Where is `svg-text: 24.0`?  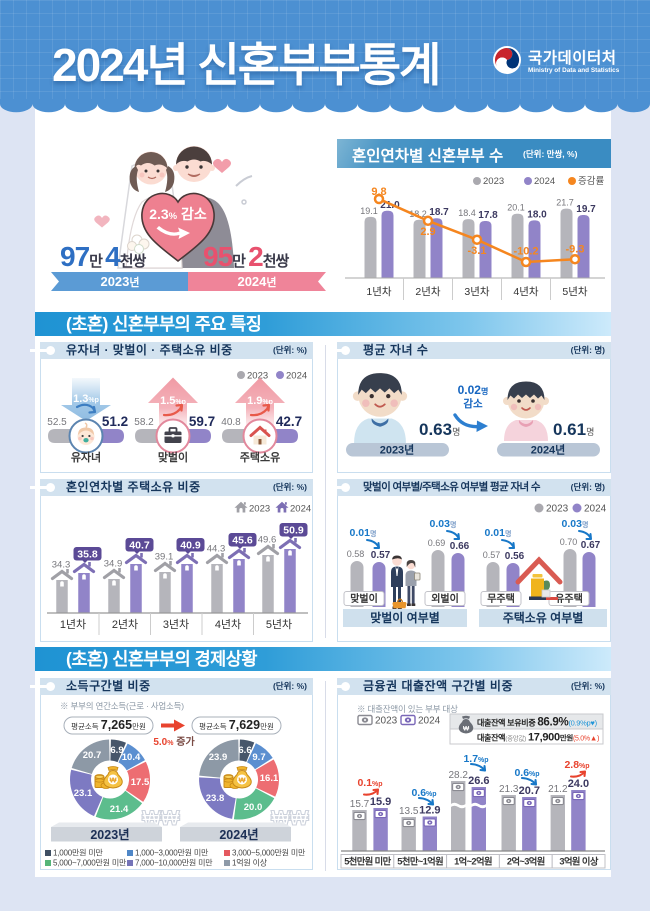 svg-text: 24.0 is located at coordinates (578, 784).